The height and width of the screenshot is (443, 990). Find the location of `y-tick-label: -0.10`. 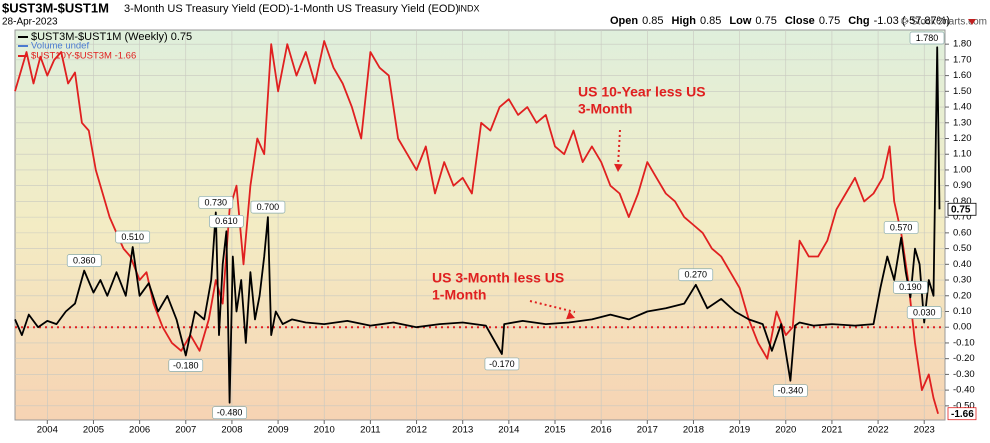

y-tick-label: -0.10 is located at coordinates (964, 342).